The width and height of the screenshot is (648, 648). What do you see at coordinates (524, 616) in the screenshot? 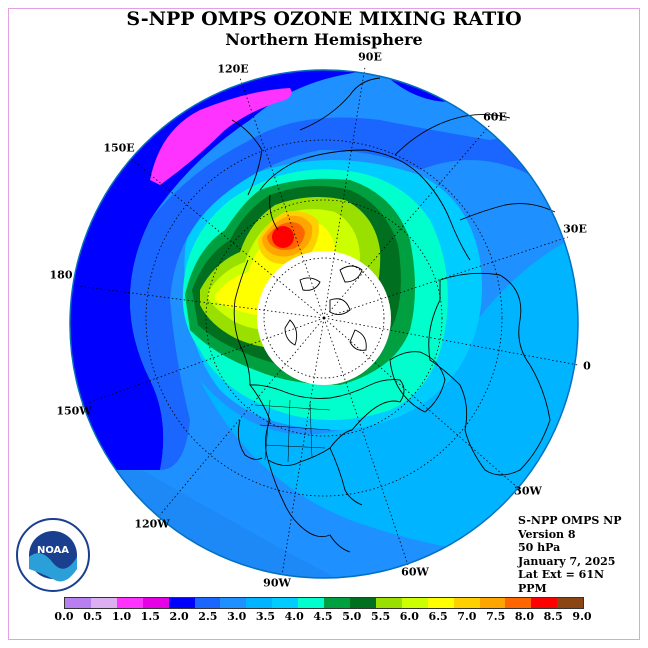
I see `colorbar-tick-label: 8.0` at bounding box center [524, 616].